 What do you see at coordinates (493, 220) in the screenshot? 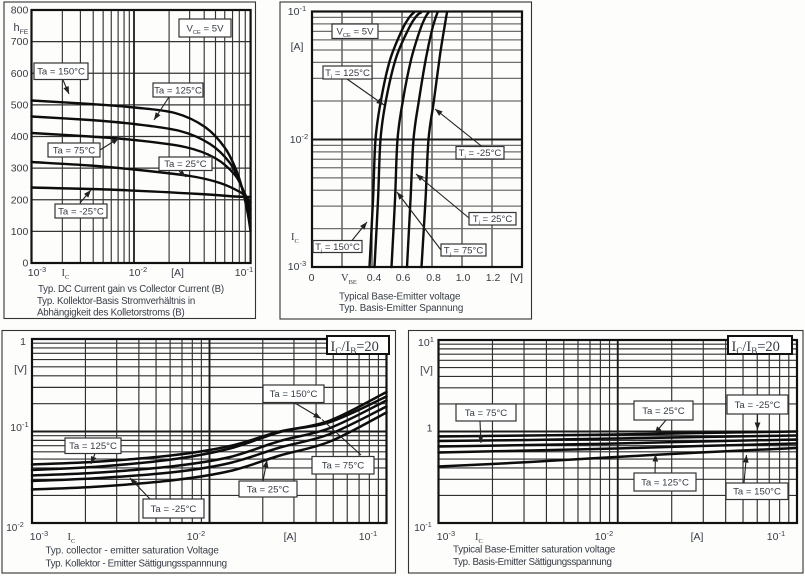
I see `svg-text: Tj = 25°C` at bounding box center [493, 220].